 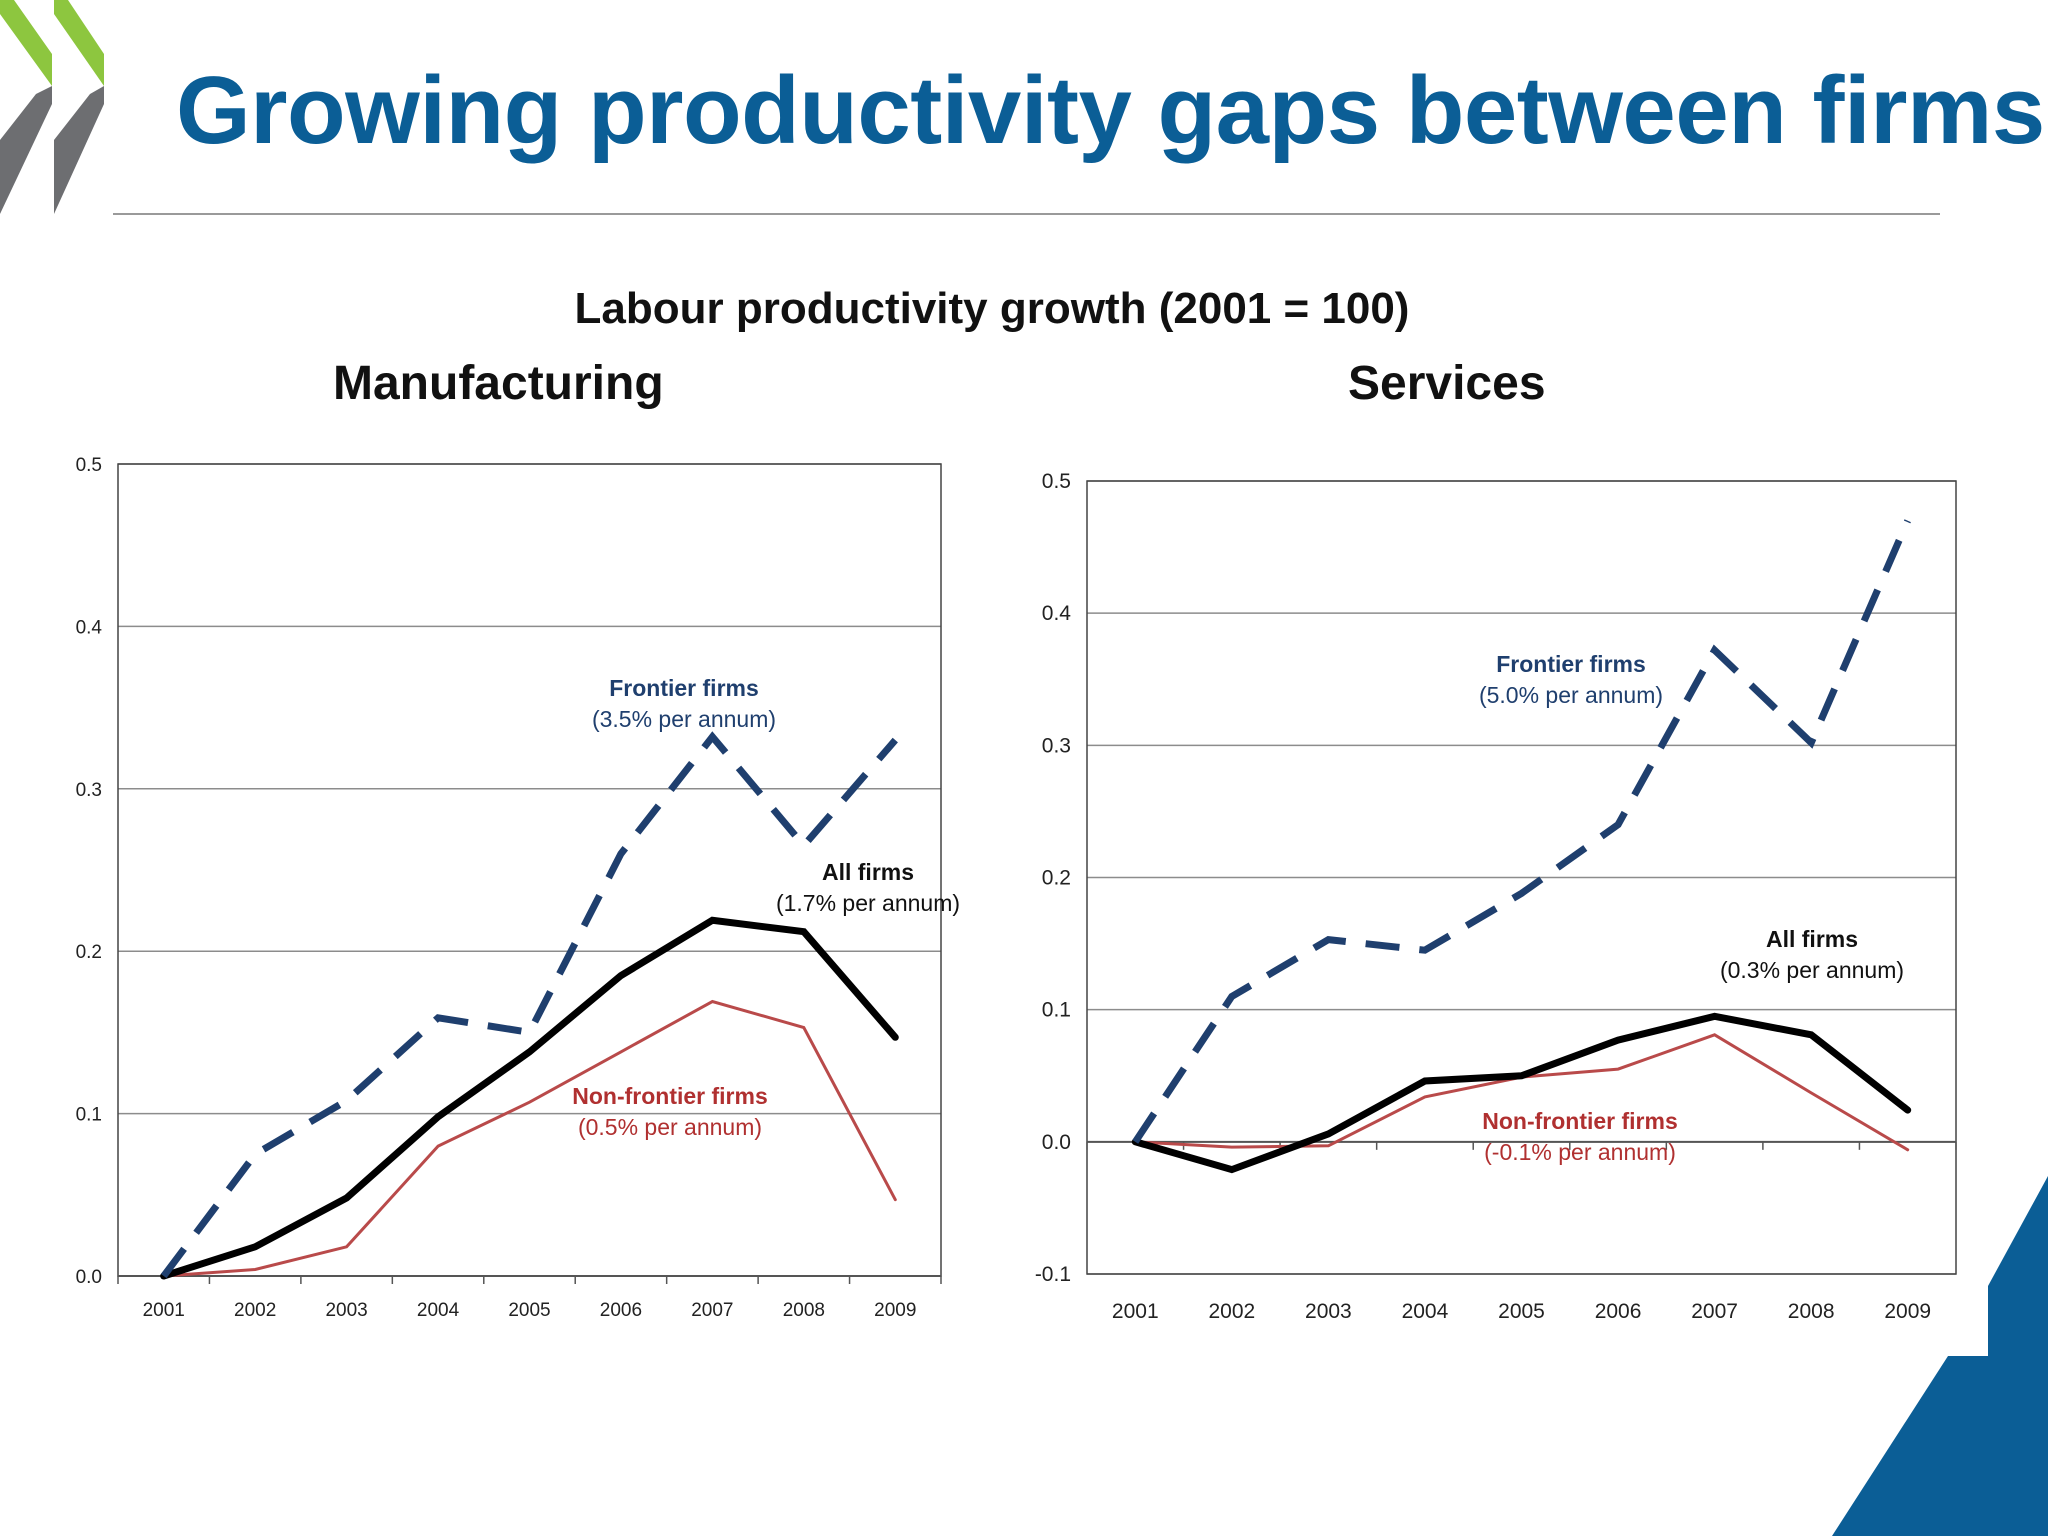 I want to click on corner-decoration, so click(x=1940, y=1356).